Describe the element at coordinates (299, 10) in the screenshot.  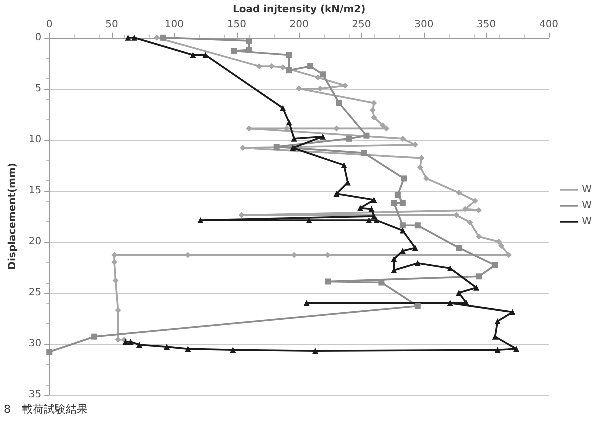
I see `x-axis-title: Load injtensity (kN/m2)` at that location.